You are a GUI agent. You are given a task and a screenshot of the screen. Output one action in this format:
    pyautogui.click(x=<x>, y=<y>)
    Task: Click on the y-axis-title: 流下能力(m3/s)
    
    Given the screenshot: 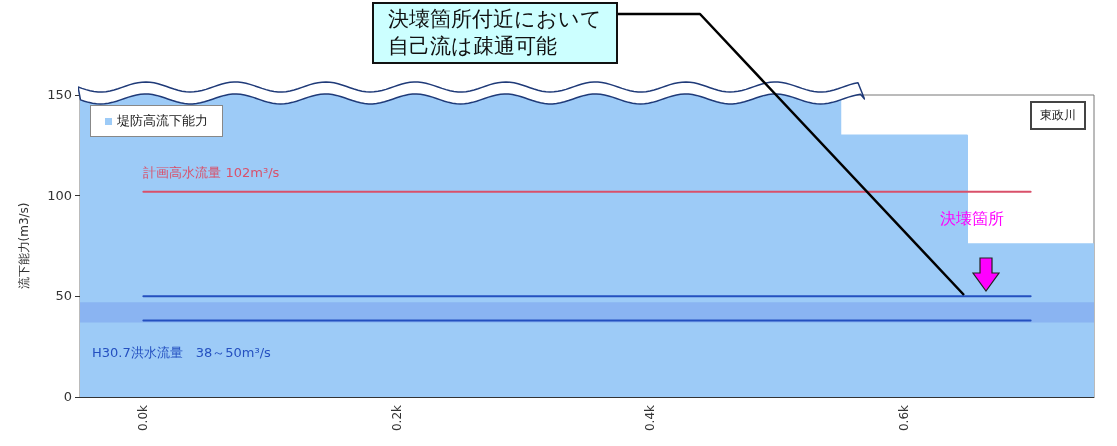 What is the action you would take?
    pyautogui.click(x=24, y=246)
    